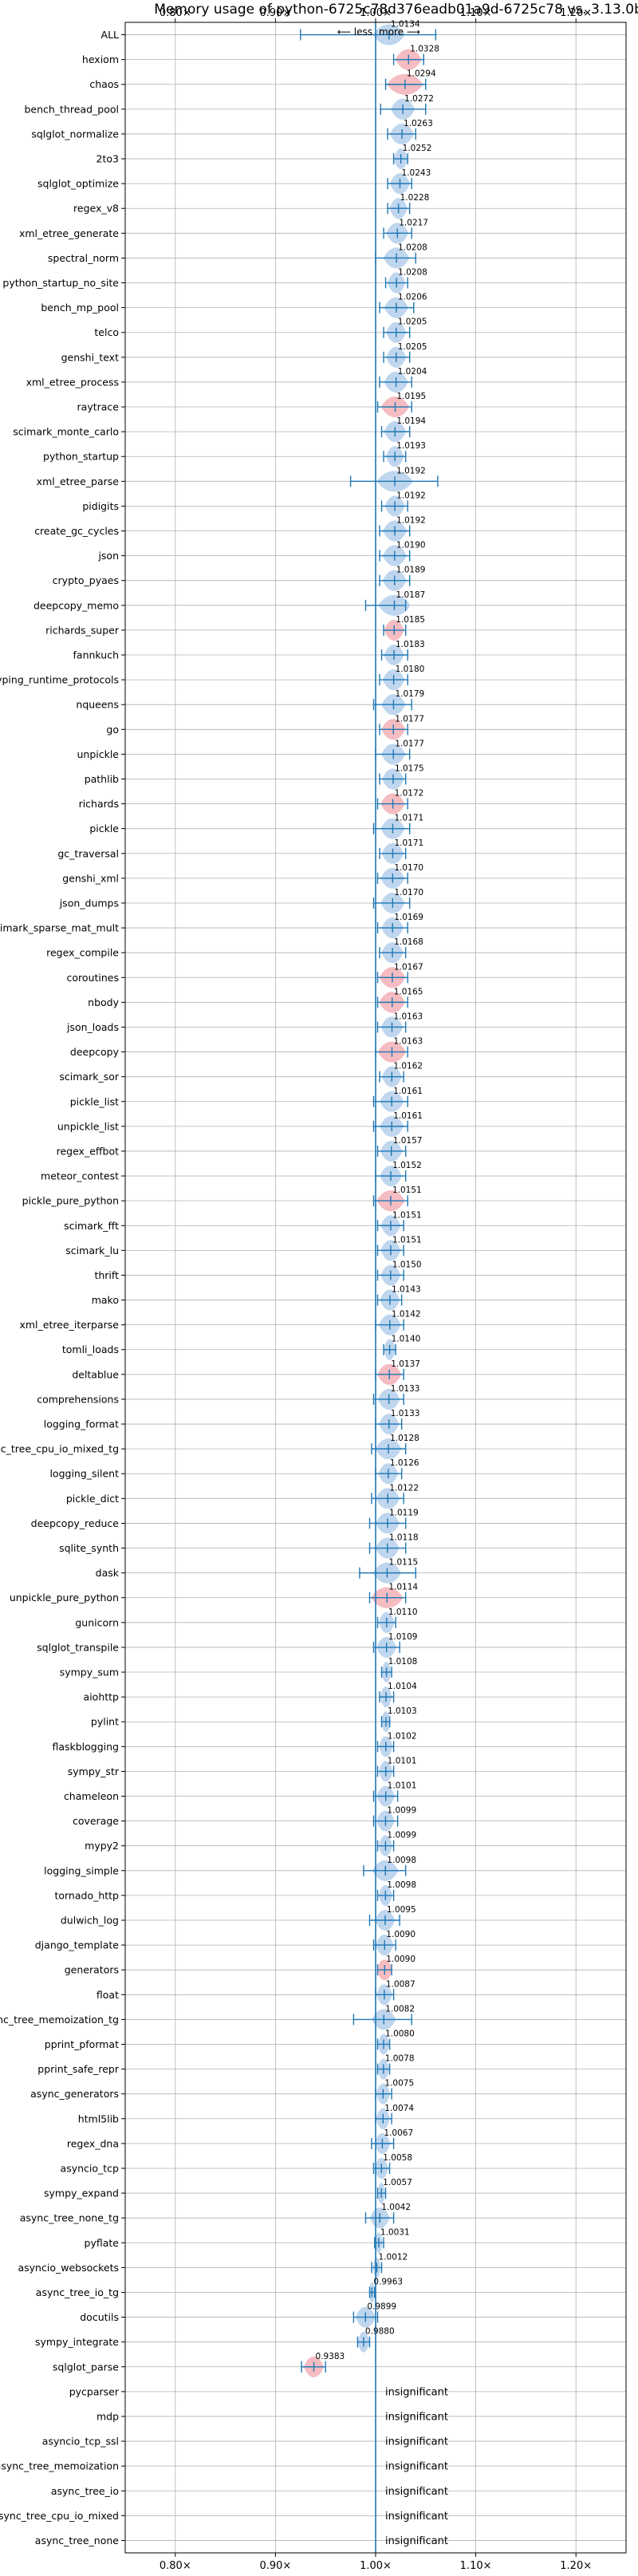 This screenshot has height=2576, width=638. I want to click on category-label: coroutines, so click(93, 978).